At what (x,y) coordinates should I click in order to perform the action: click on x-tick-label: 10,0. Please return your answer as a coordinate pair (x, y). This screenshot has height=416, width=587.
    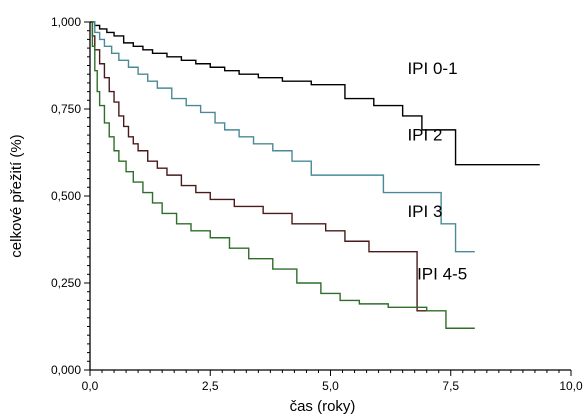
    Looking at the image, I should click on (571, 386).